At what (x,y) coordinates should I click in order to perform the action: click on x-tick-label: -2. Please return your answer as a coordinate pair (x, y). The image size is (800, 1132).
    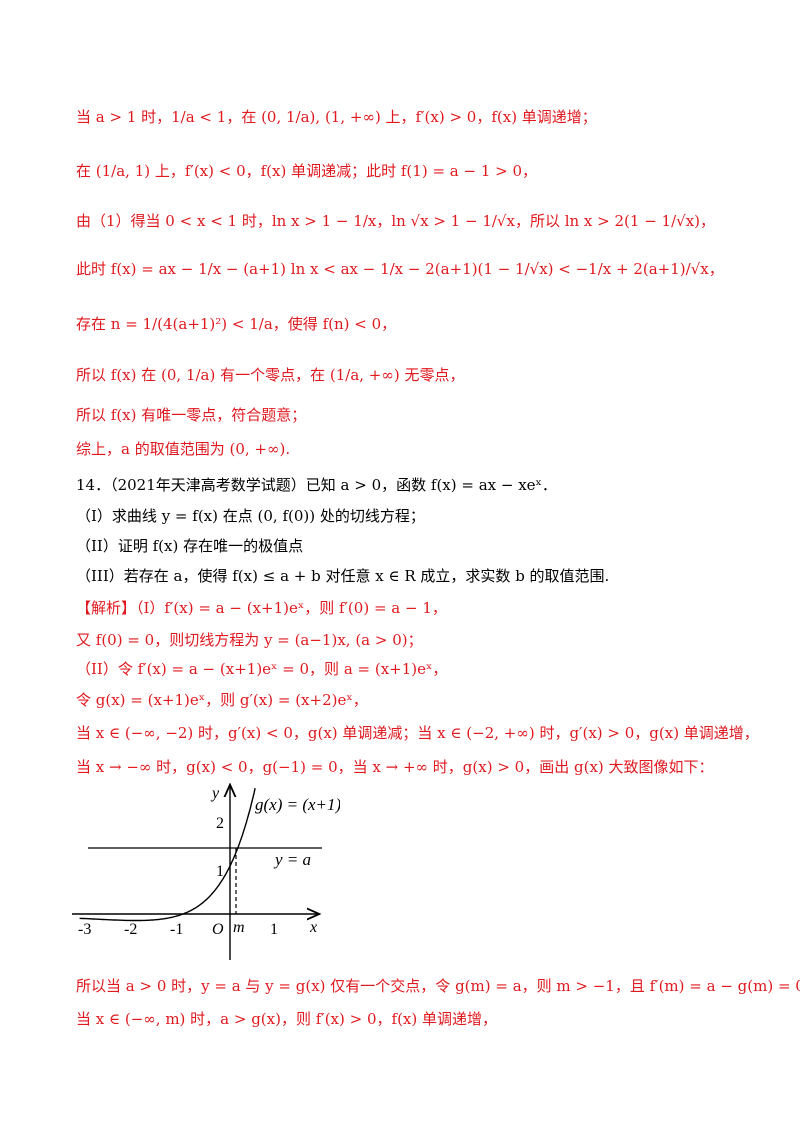
    Looking at the image, I should click on (130, 929).